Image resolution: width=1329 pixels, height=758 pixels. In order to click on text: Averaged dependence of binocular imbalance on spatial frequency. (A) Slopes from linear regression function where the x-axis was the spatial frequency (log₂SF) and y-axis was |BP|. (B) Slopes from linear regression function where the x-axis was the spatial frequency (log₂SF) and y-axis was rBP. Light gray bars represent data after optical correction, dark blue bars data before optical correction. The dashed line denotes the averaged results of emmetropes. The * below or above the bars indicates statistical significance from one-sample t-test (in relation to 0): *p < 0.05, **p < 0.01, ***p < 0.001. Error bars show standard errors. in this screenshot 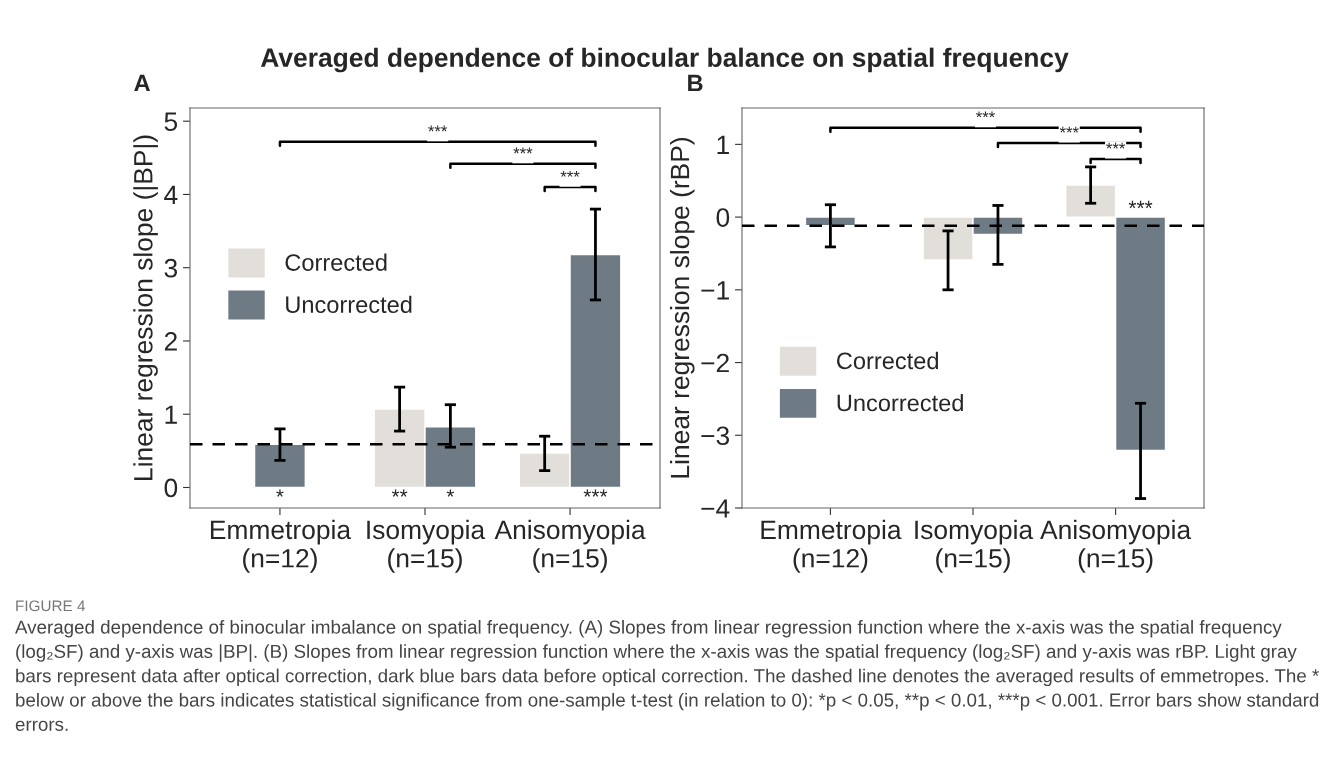, I will do `click(667, 675)`.